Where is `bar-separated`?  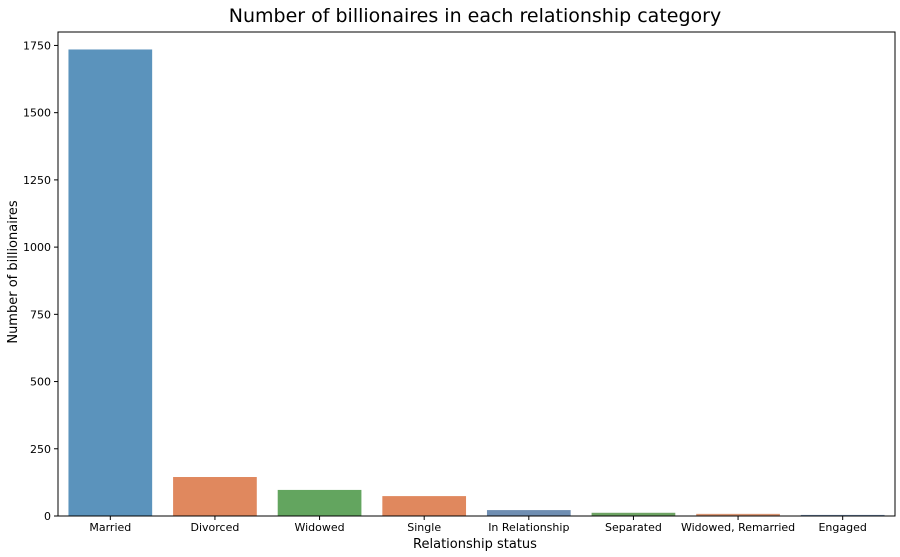 bar-separated is located at coordinates (633, 514).